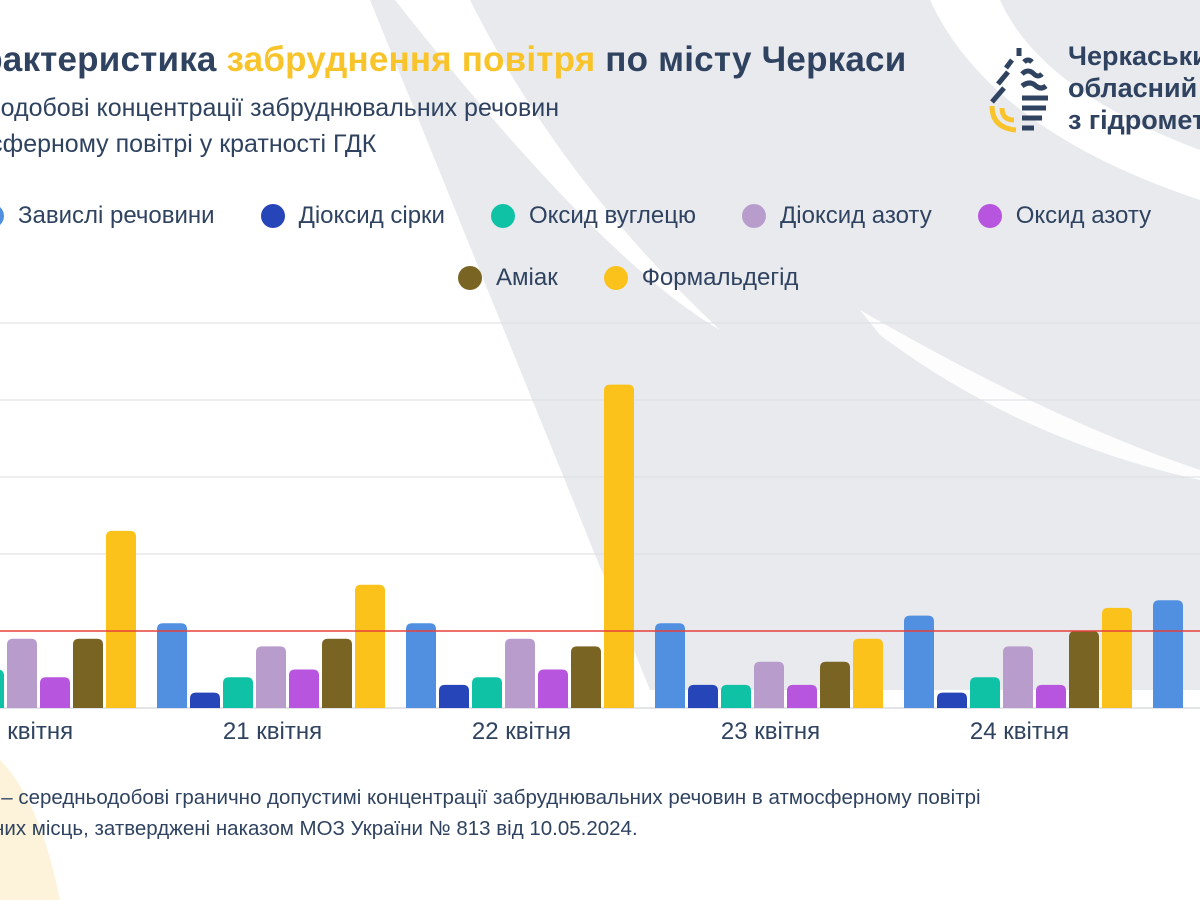 This screenshot has width=1200, height=900. What do you see at coordinates (770, 731) in the screenshot?
I see `x-tick-label: 23 квітня` at bounding box center [770, 731].